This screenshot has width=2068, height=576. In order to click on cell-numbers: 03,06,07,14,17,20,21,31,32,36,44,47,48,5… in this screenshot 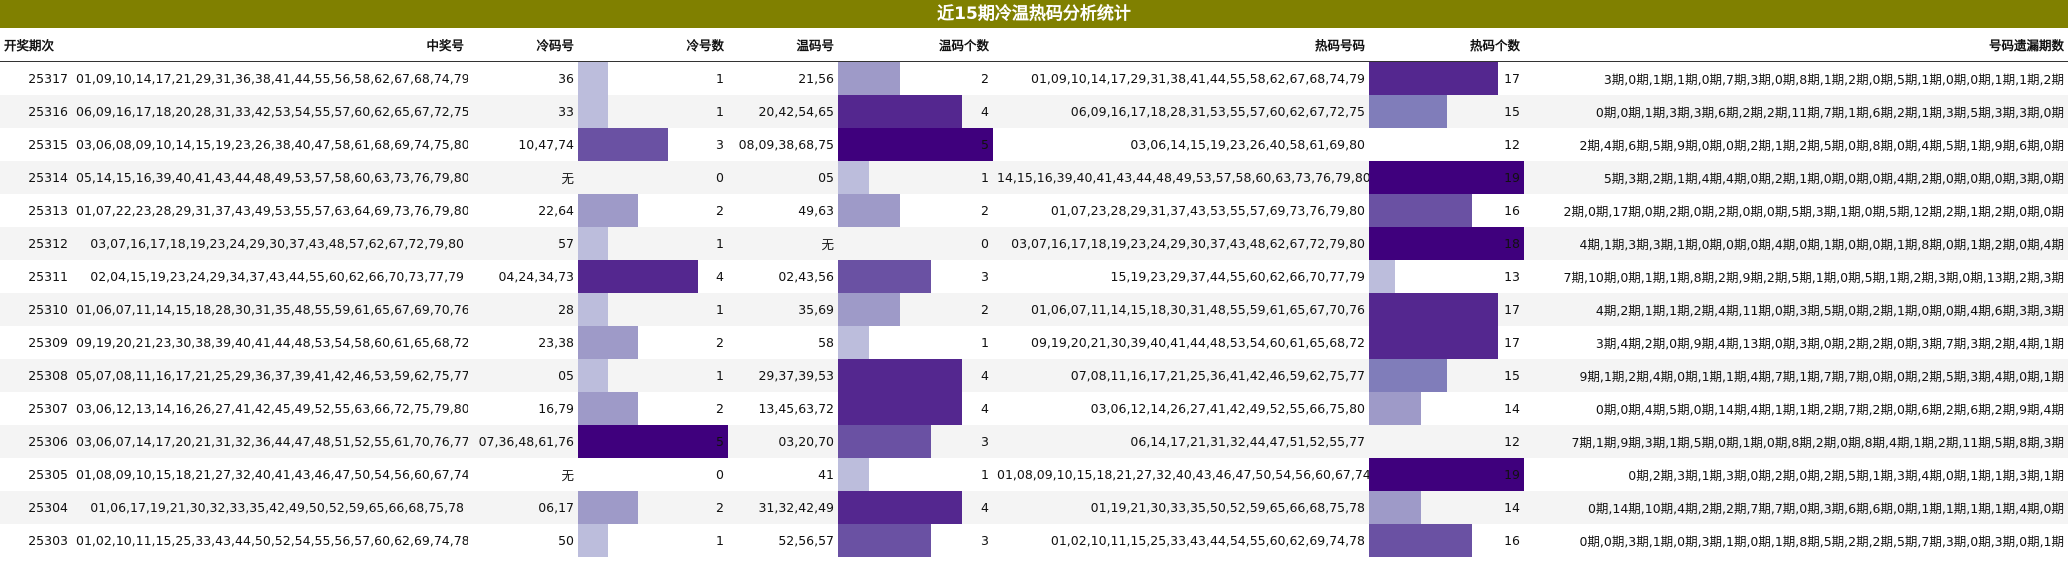, I will do `click(270, 441)`.